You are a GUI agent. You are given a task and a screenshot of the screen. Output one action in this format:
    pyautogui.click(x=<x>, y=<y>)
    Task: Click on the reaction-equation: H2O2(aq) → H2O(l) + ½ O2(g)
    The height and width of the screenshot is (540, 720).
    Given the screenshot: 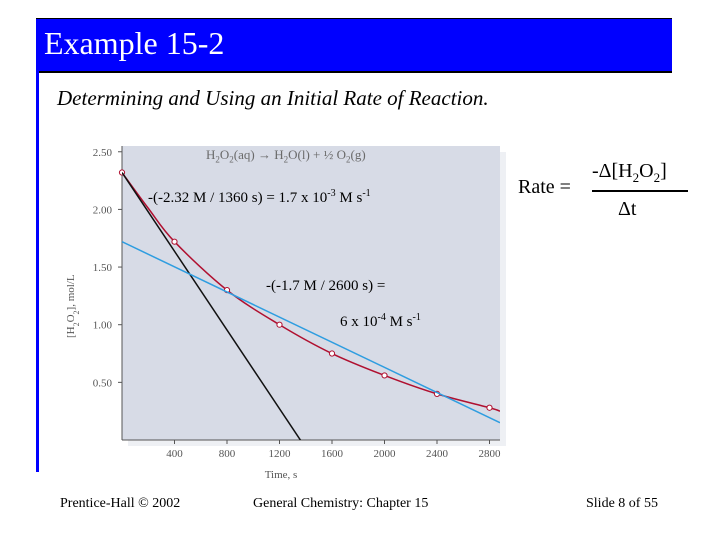 What is the action you would take?
    pyautogui.click(x=286, y=156)
    